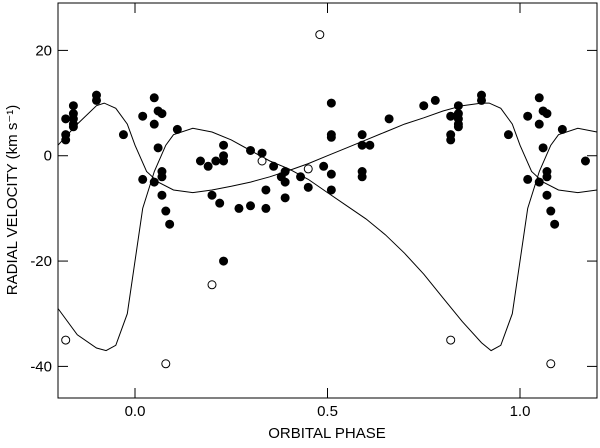 The width and height of the screenshot is (600, 448). I want to click on y-axis-label: RADIAL VELOCITY (km s⁻¹), so click(12, 200).